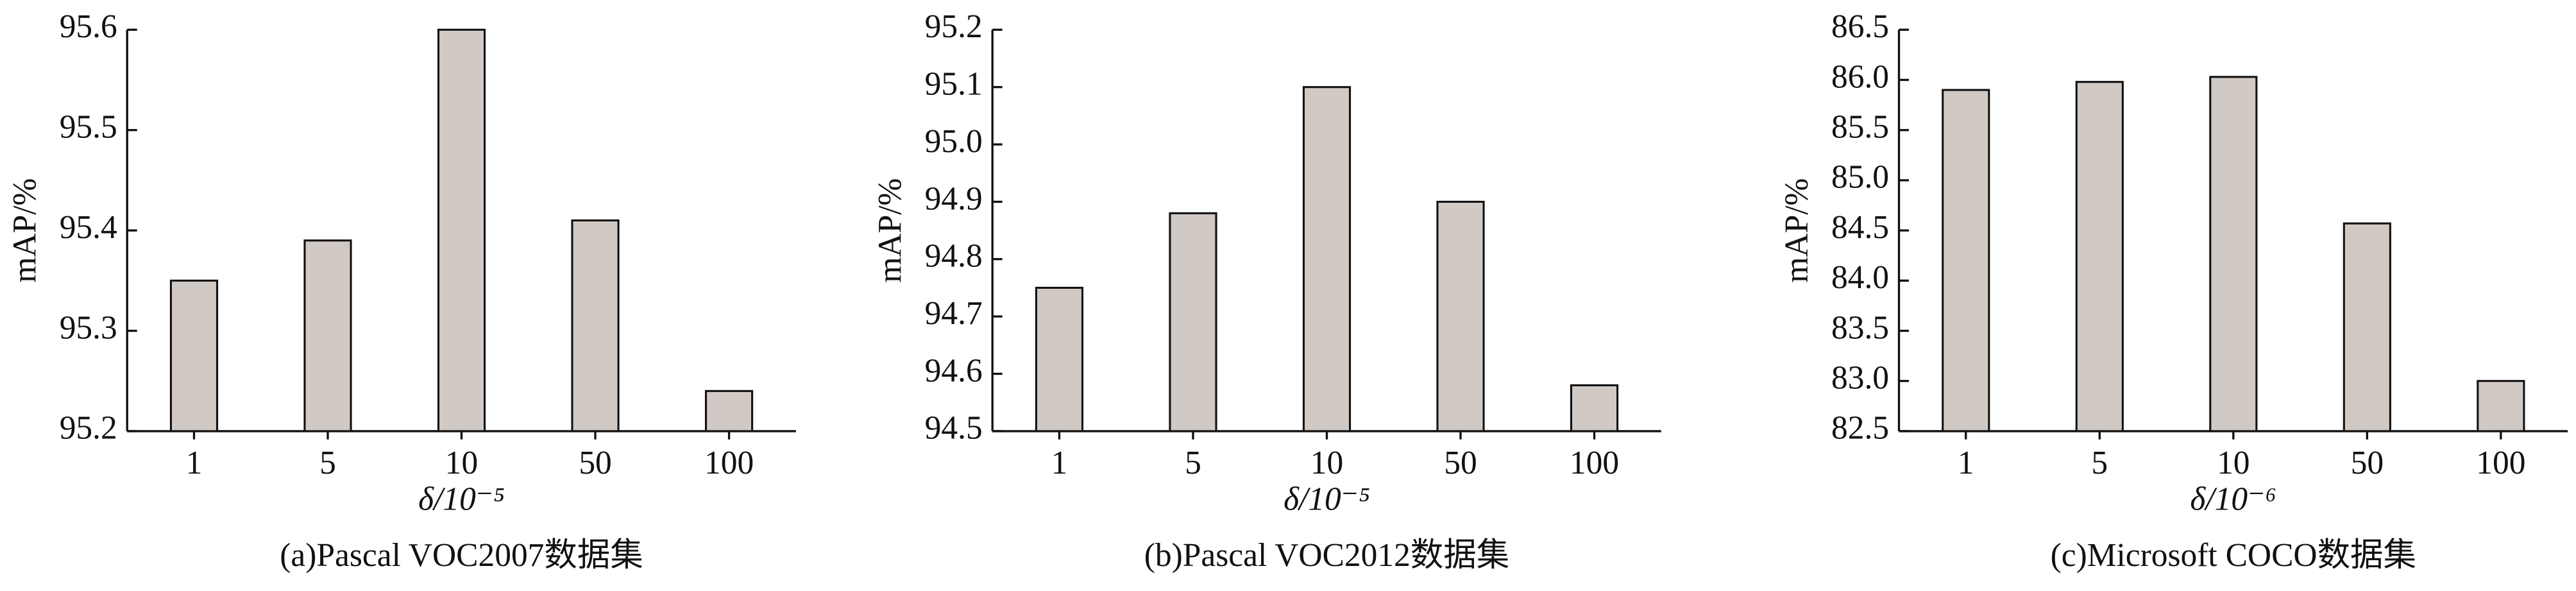  Describe the element at coordinates (1860, 327) in the screenshot. I see `y-tick-label: 83.5` at that location.